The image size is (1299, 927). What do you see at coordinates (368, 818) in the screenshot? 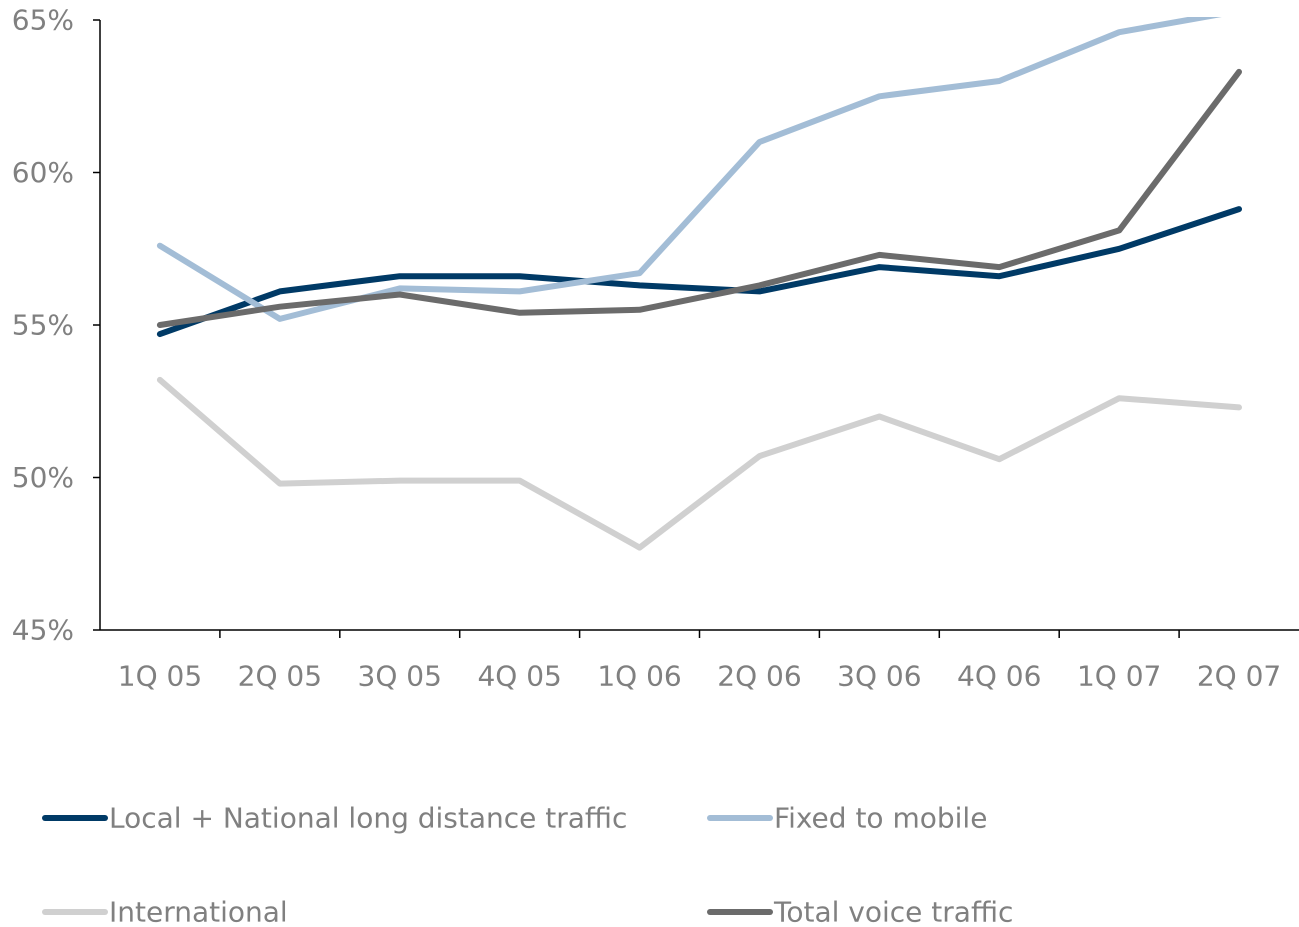
I see `legend-label-1: Local + National long distance traffic` at bounding box center [368, 818].